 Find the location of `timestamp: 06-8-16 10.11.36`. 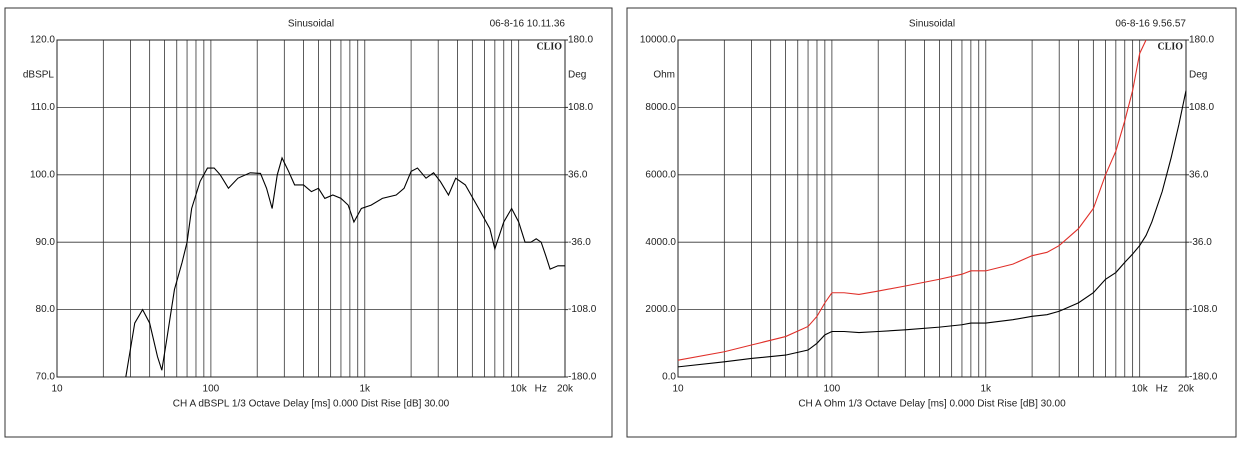

timestamp: 06-8-16 10.11.36 is located at coordinates (528, 24).